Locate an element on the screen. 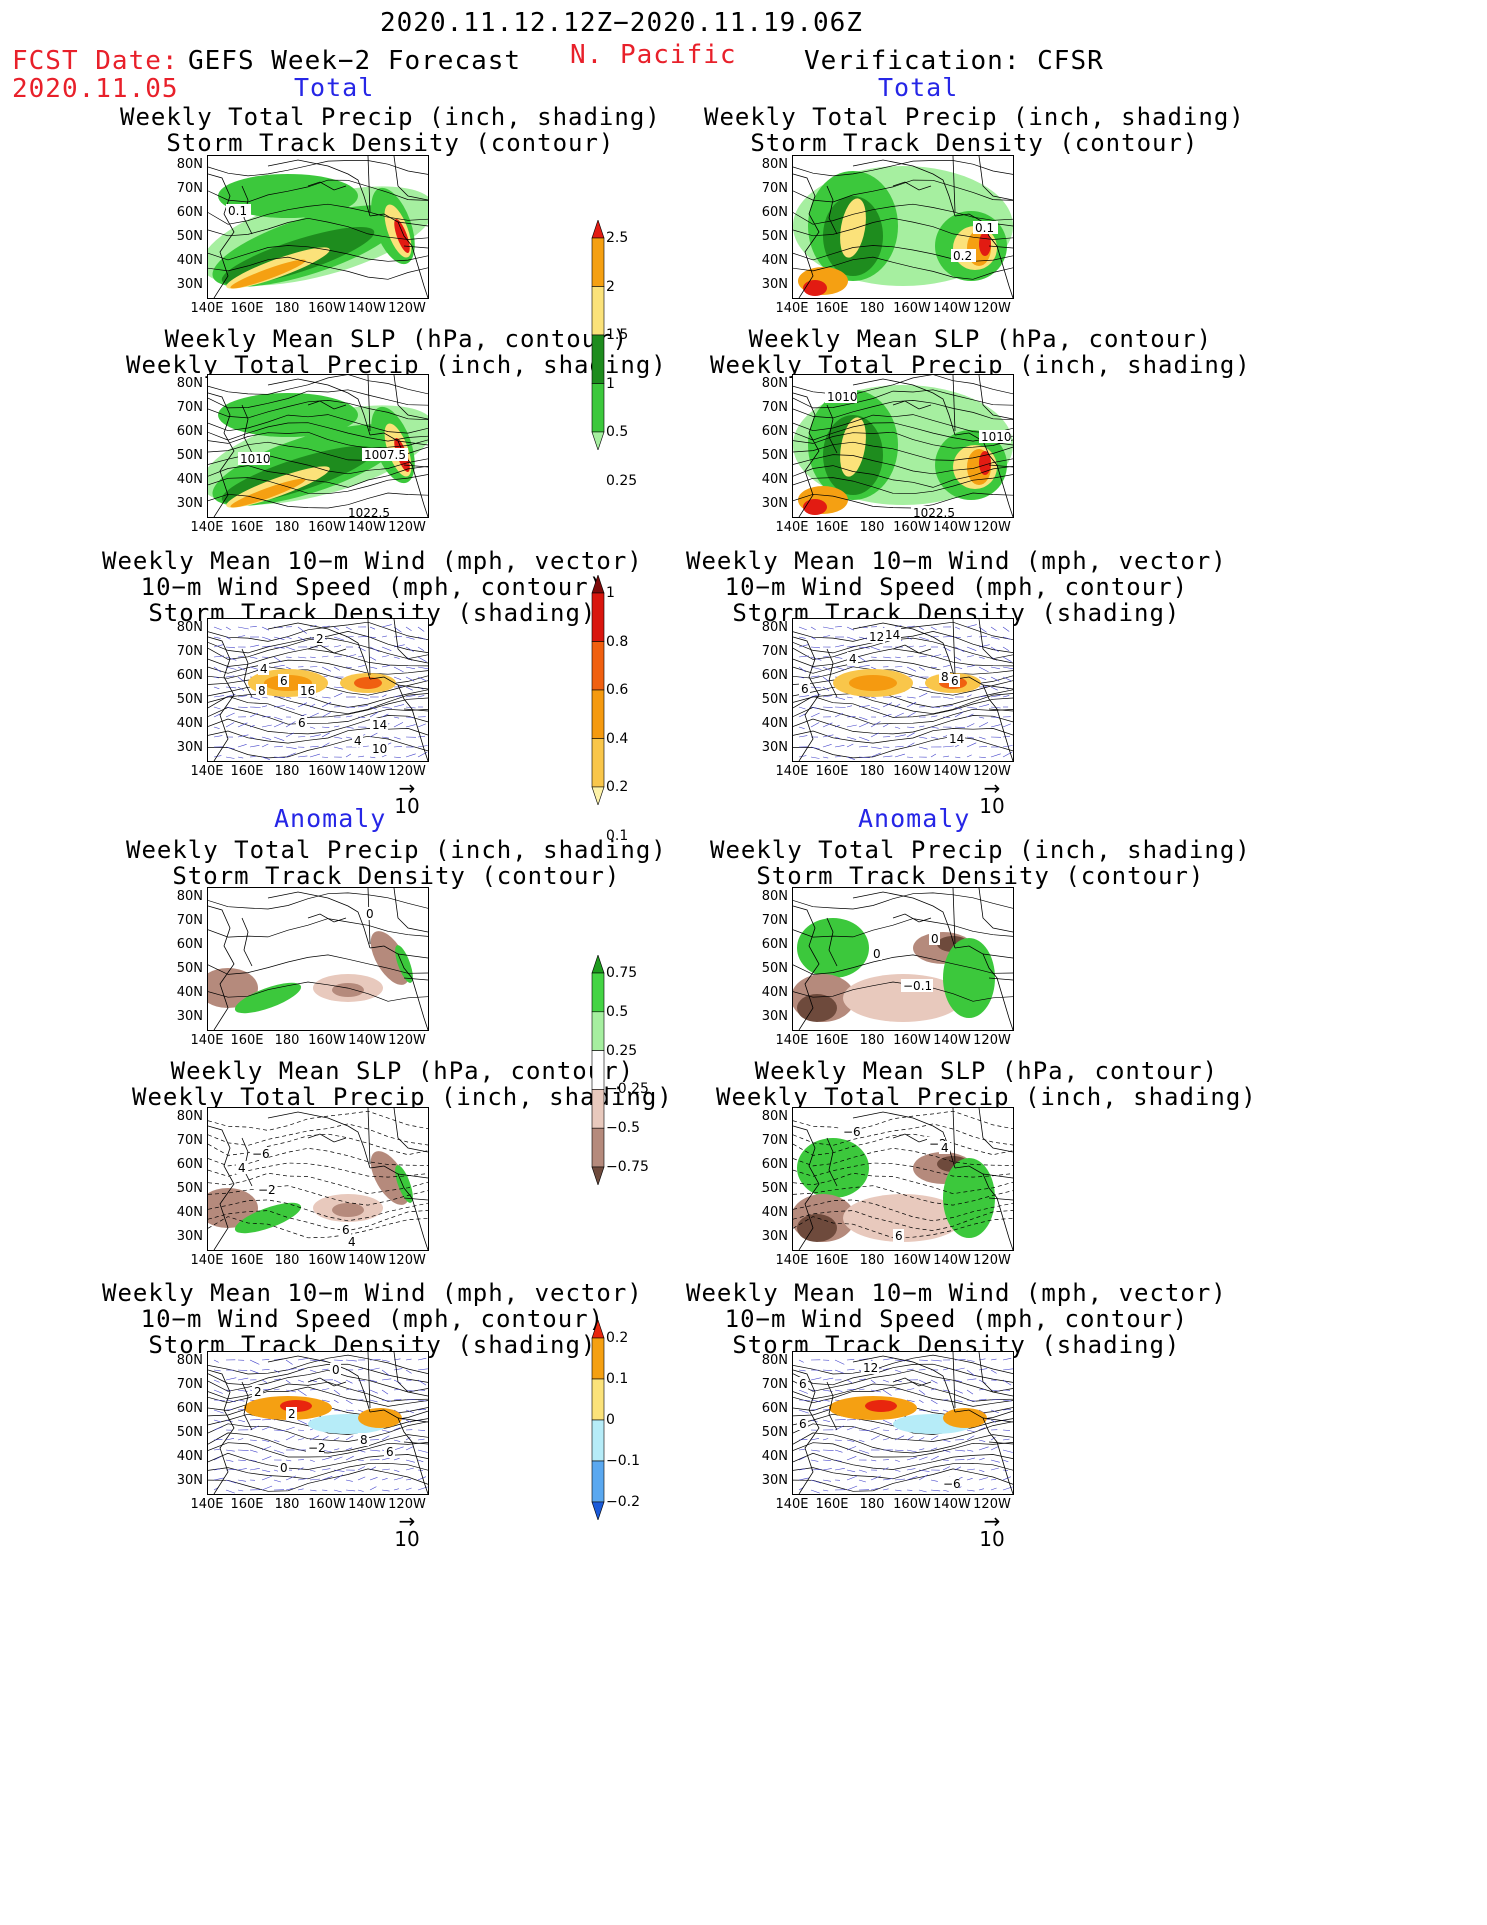 The width and height of the screenshot is (1487, 1925). vector-reference-arrow: → is located at coordinates (407, 788).